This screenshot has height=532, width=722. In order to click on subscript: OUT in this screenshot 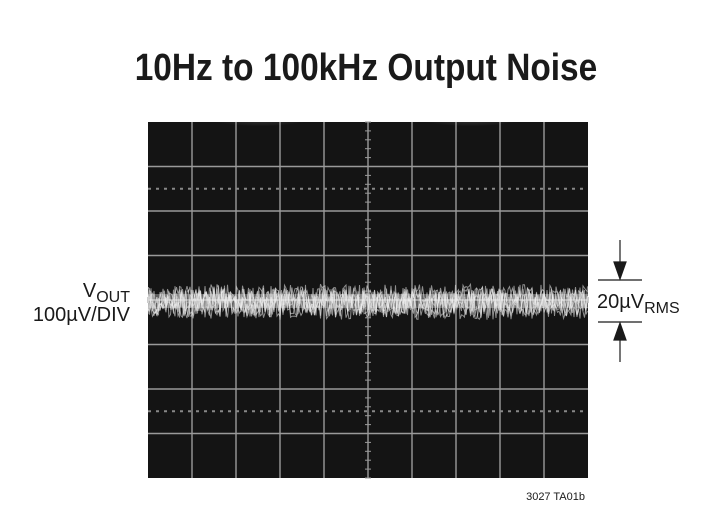, I will do `click(113, 297)`.